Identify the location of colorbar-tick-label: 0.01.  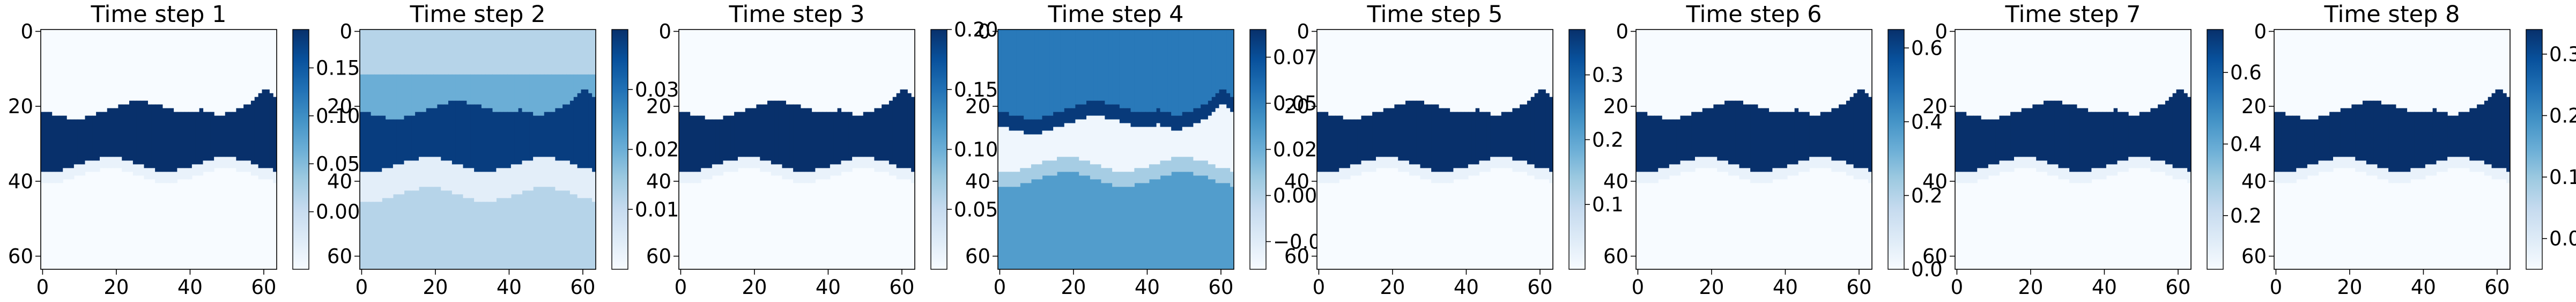
(657, 210).